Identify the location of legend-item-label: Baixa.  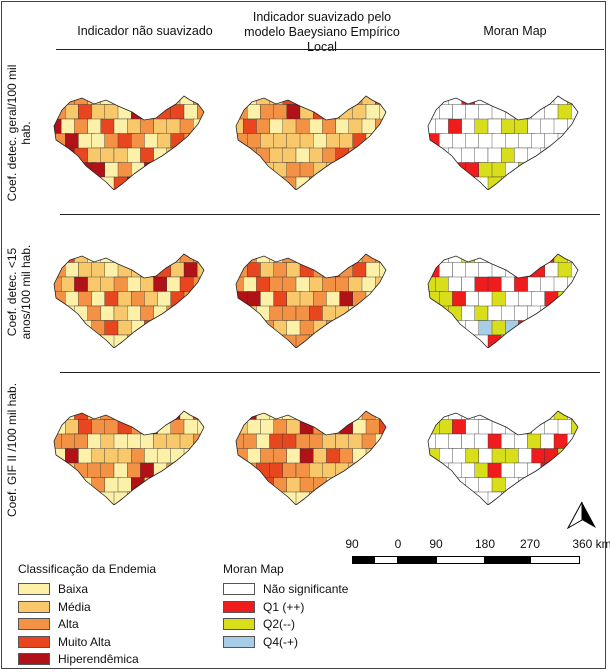
(73, 589).